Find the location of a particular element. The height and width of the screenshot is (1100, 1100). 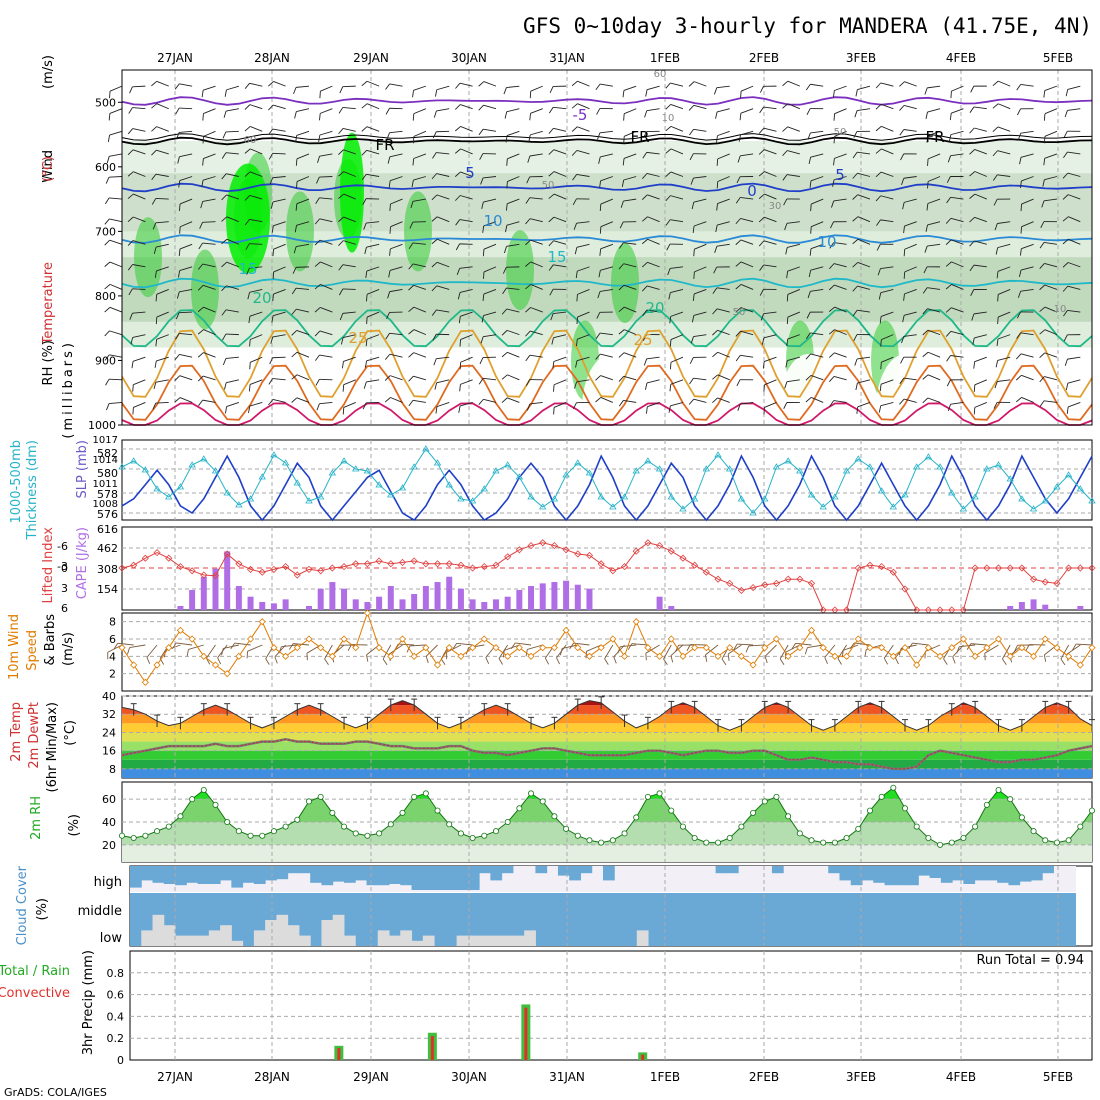

precip-frame is located at coordinates (611, 1005).